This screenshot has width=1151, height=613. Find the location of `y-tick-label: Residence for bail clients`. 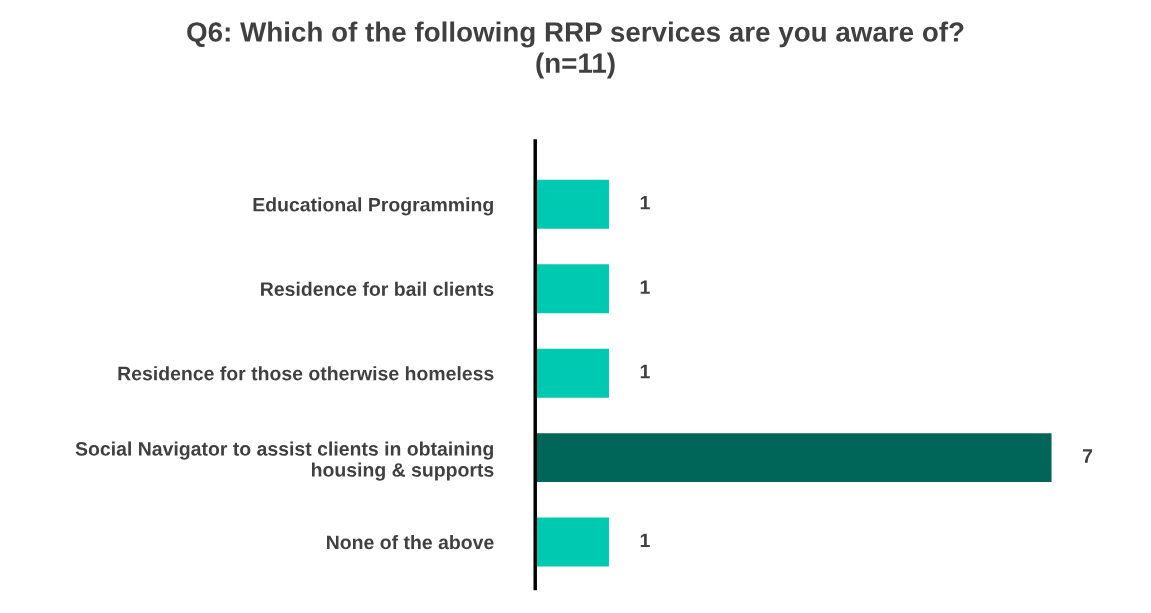

y-tick-label: Residence for bail clients is located at coordinates (377, 288).